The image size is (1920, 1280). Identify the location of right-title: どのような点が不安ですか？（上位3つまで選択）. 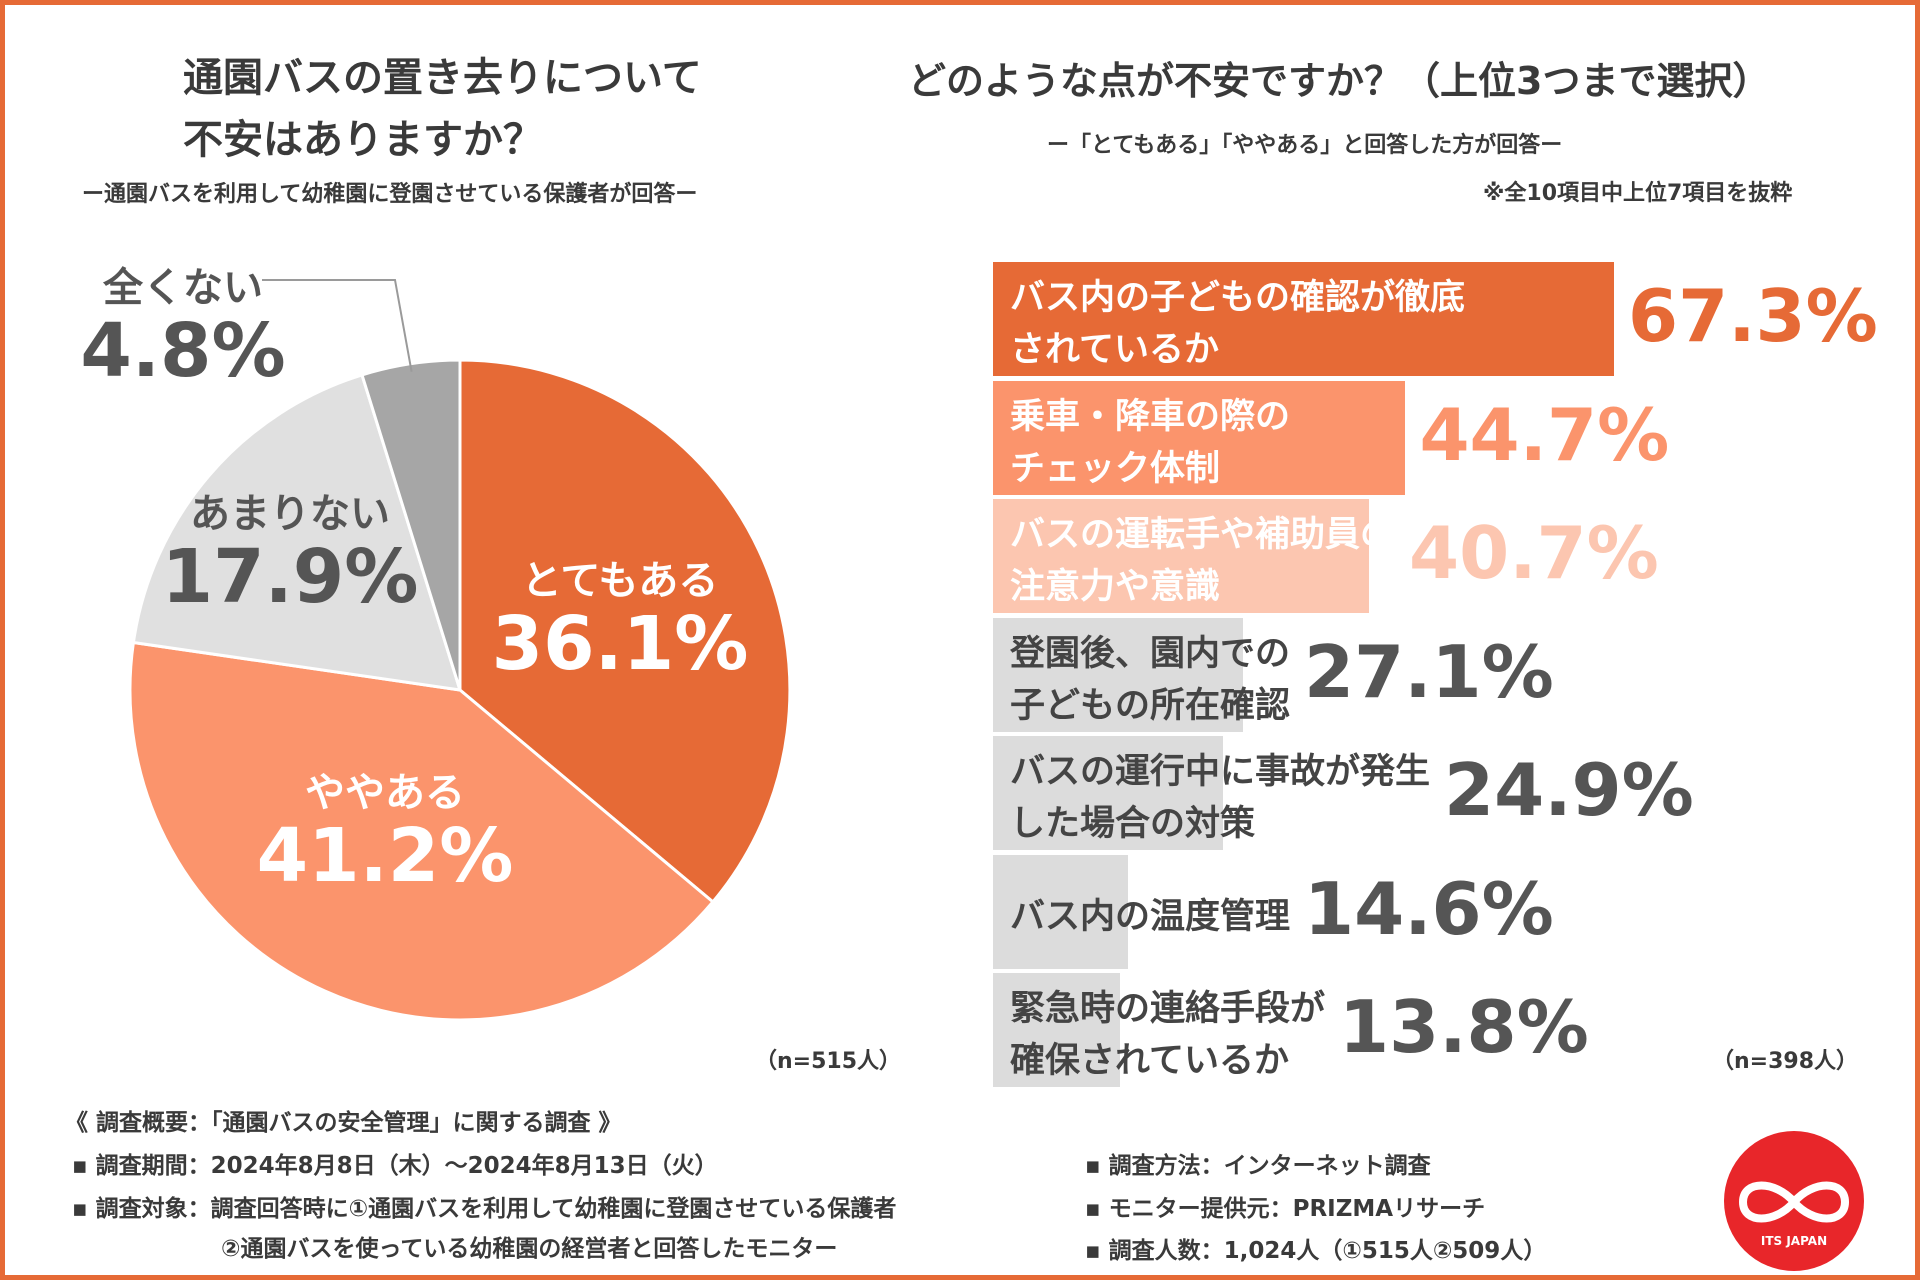
(1339, 81).